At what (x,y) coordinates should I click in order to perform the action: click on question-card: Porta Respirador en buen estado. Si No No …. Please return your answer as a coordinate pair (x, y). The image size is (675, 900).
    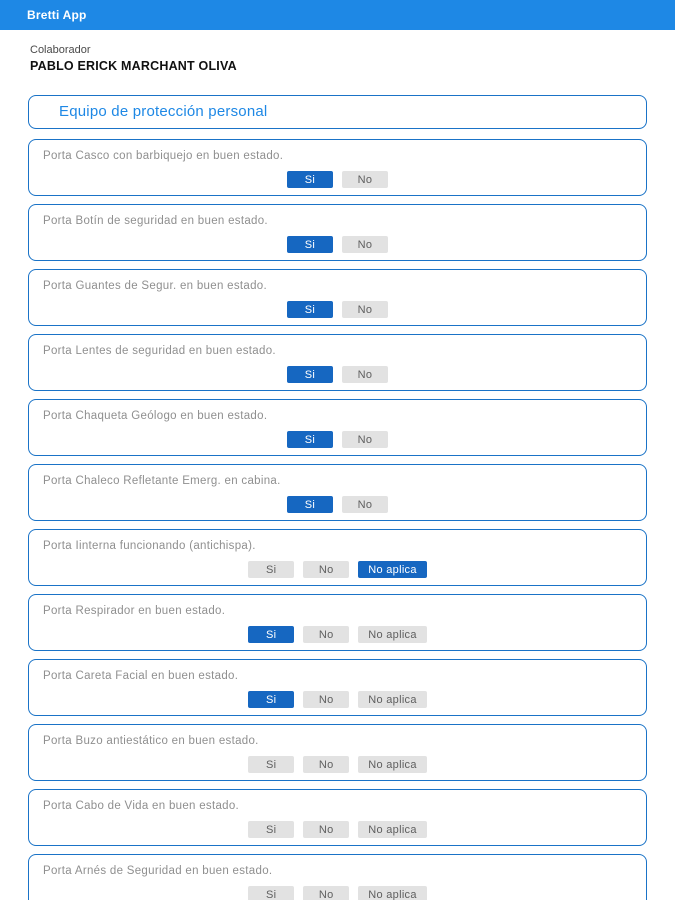
    Looking at the image, I should click on (337, 622).